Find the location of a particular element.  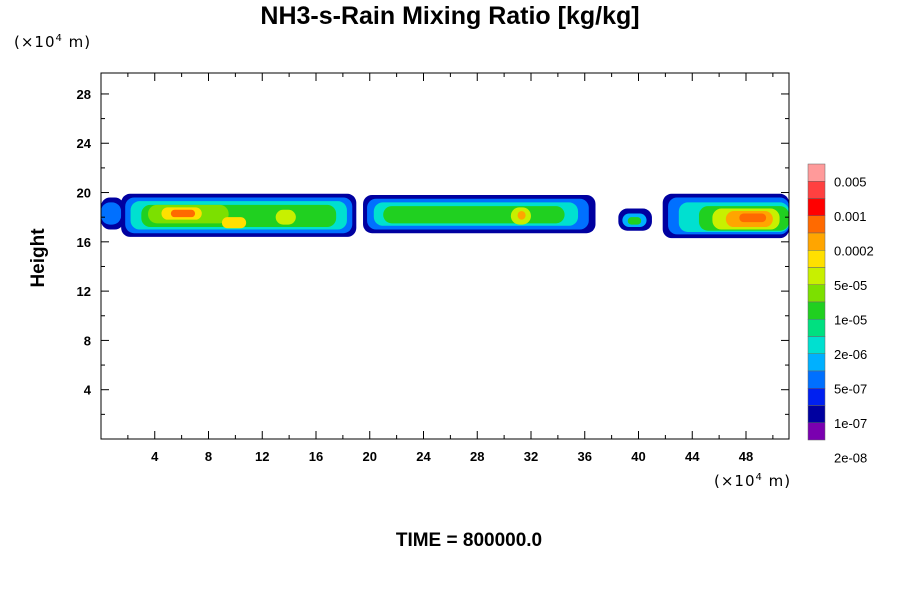

y-tick-label-12: 12 is located at coordinates (84, 291).